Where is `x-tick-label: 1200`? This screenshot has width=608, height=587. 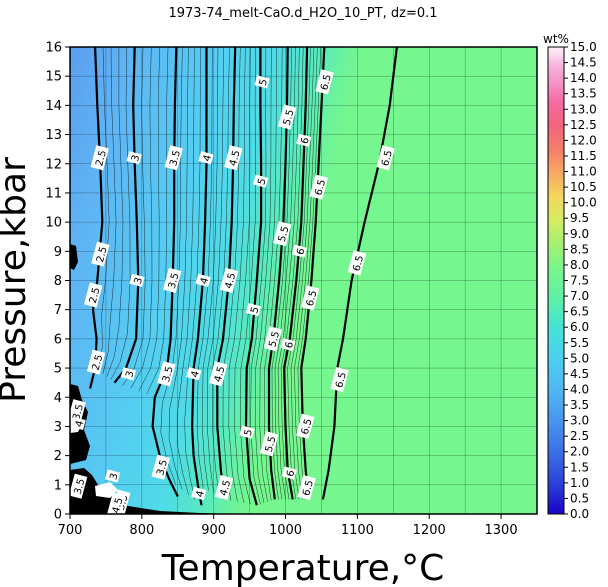
x-tick-label: 1200 is located at coordinates (429, 530).